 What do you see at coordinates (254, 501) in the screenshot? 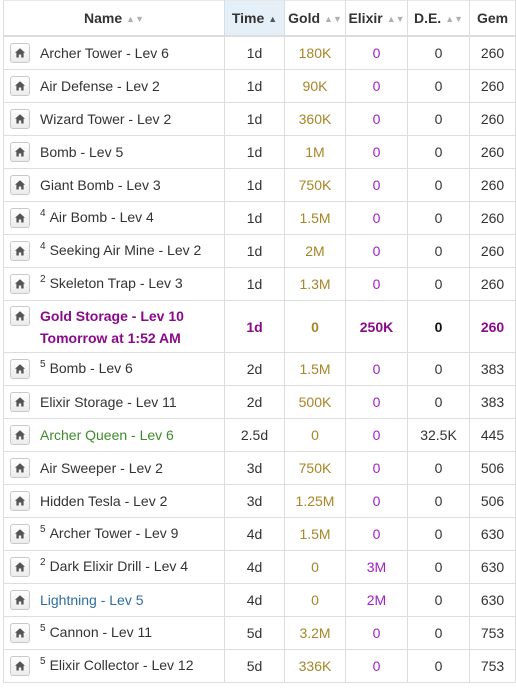
I see `time-cell: 3d` at bounding box center [254, 501].